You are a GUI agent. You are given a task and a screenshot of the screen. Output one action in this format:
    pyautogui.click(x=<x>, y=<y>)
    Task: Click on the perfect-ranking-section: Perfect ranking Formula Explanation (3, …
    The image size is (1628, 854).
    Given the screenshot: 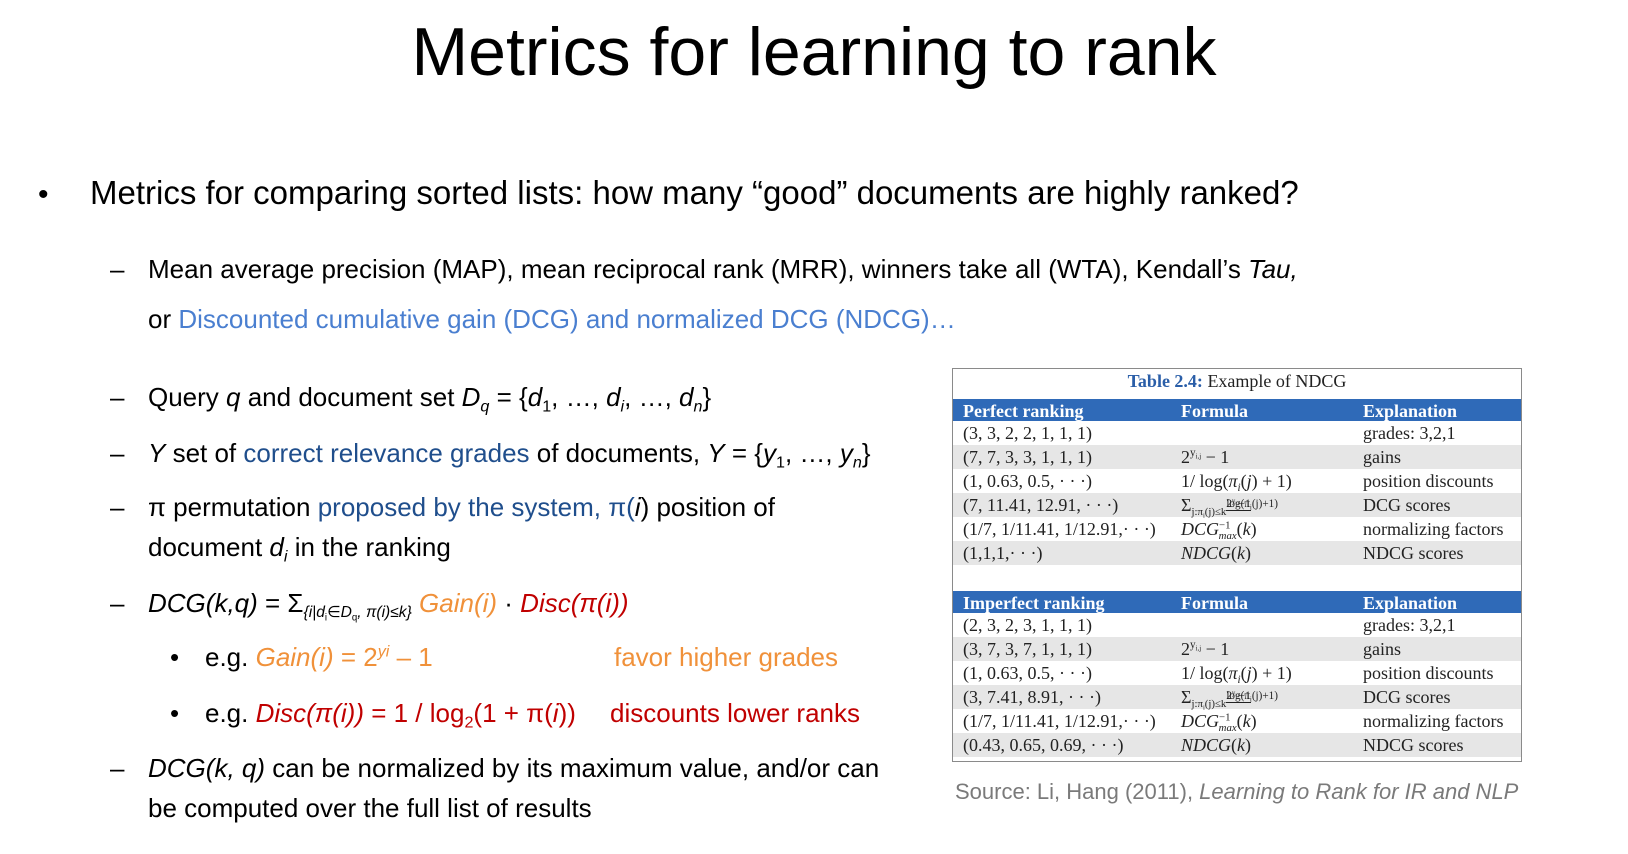 What is the action you would take?
    pyautogui.click(x=1237, y=482)
    